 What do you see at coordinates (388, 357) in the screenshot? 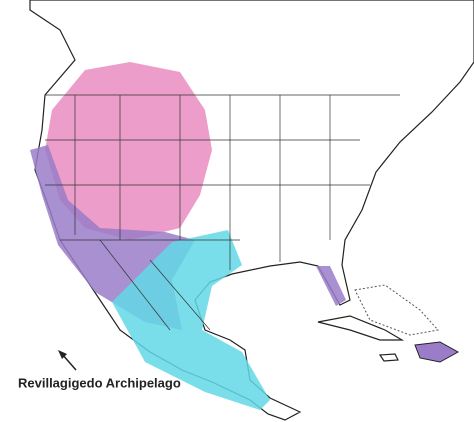
I see `jamaica` at bounding box center [388, 357].